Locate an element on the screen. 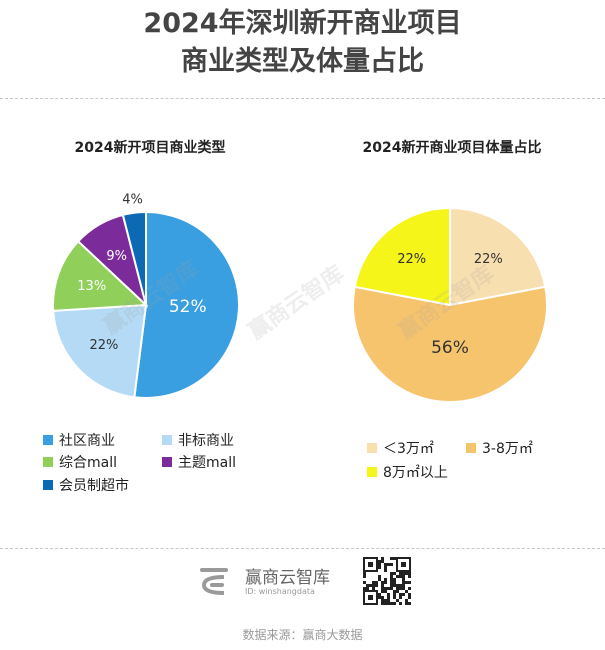  legend-label: ＜3万㎡ is located at coordinates (408, 449).